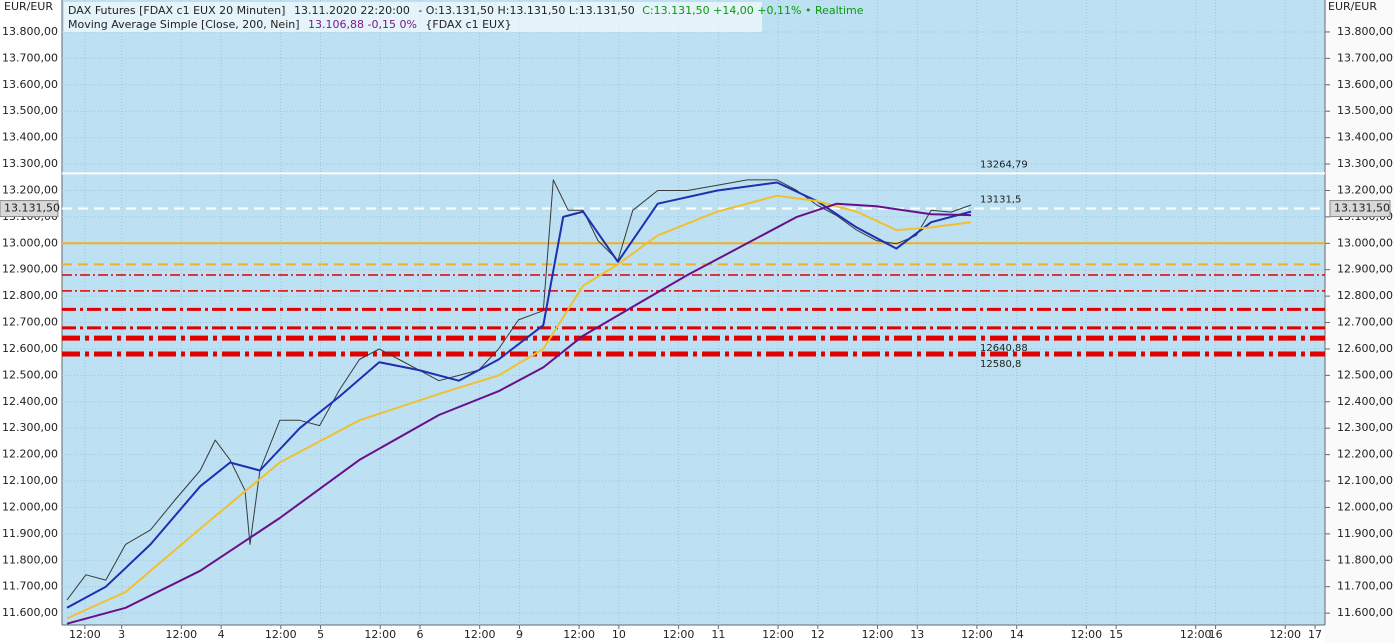 The image size is (1394, 643). What do you see at coordinates (1315, 634) in the screenshot?
I see `x-tick-label: 17` at bounding box center [1315, 634].